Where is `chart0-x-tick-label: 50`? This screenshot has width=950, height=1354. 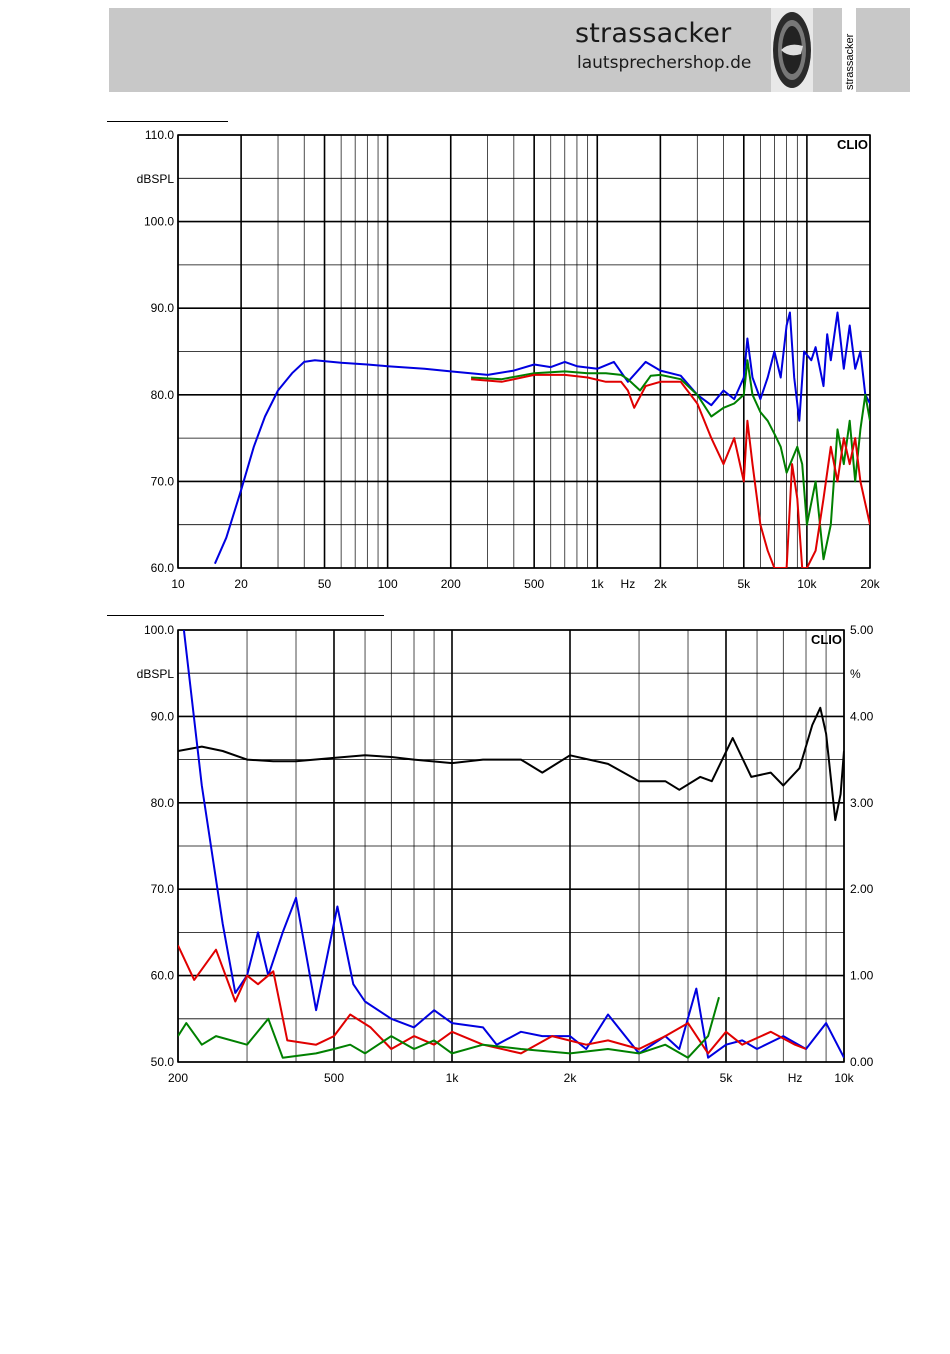 chart0-x-tick-label: 50 is located at coordinates (325, 584).